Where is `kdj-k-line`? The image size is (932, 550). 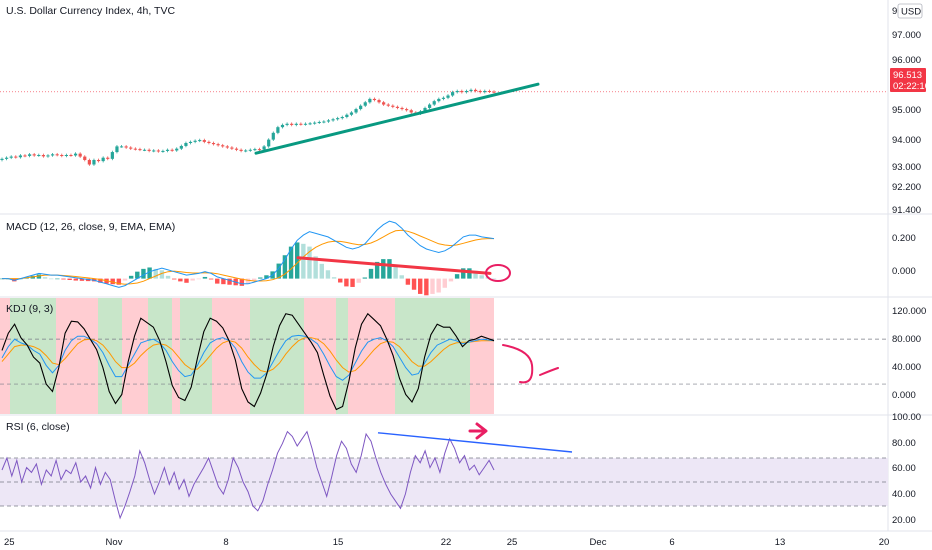 kdj-k-line is located at coordinates (248, 357).